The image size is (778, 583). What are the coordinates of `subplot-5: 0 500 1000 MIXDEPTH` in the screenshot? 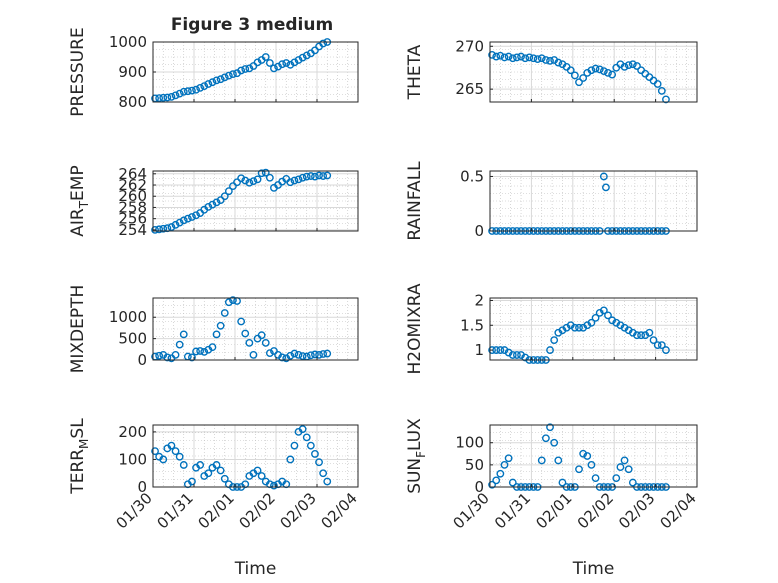 It's located at (213, 329).